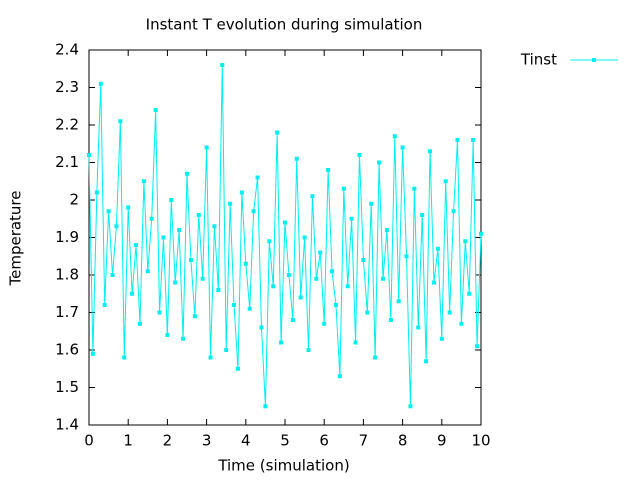  Describe the element at coordinates (67, 350) in the screenshot. I see `y-tick-label: 1.6` at that location.